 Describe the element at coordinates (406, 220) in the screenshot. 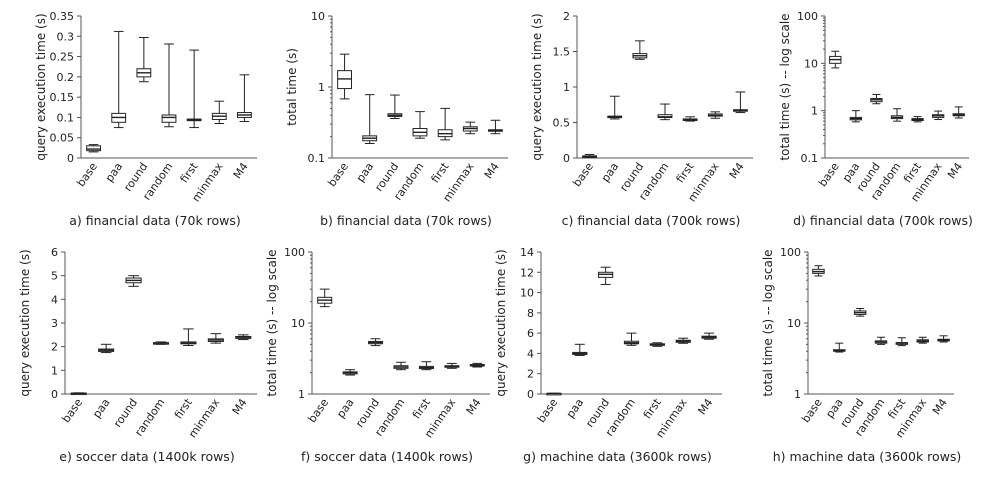

I see `panel-caption: b) financial data (70k rows)` at that location.